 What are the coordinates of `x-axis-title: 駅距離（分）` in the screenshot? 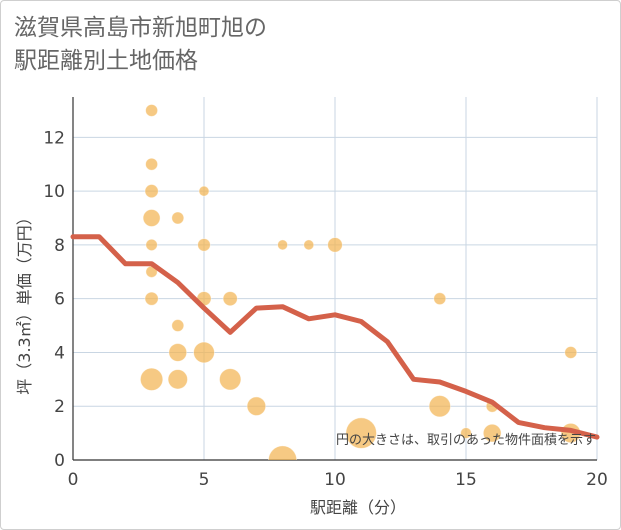 It's located at (358, 507).